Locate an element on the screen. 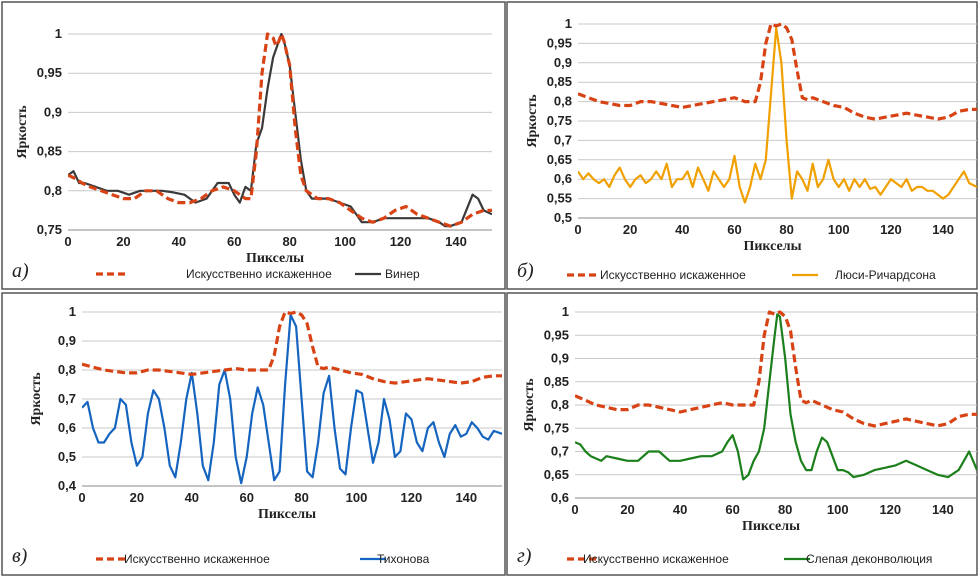  y-tick-label: 0,55 is located at coordinates (559, 198).